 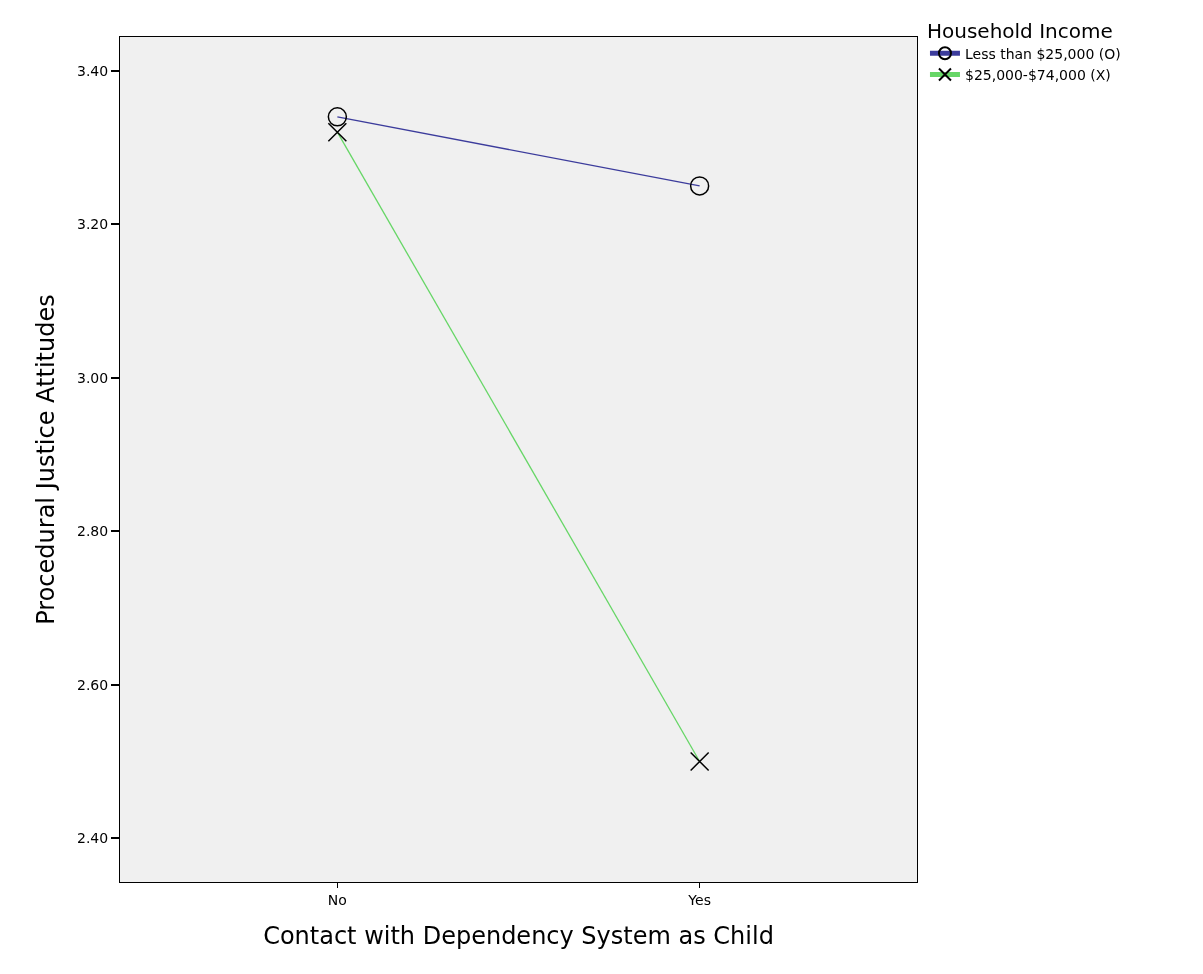 What do you see at coordinates (1037, 74) in the screenshot?
I see `legend-label: $25,000-$74,000 (X)` at bounding box center [1037, 74].